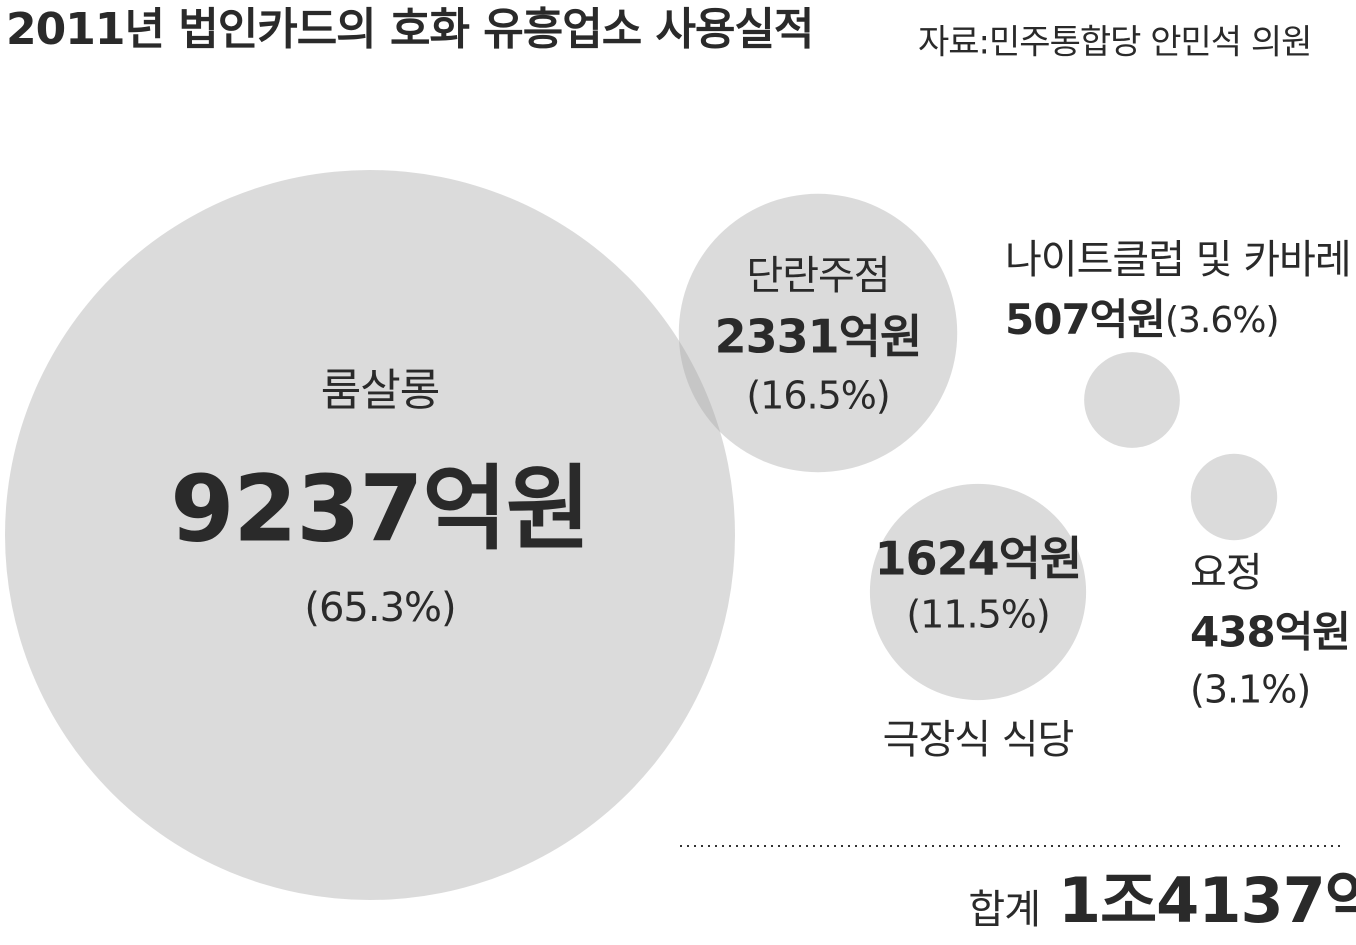 This screenshot has height=945, width=1356. I want to click on value-share-label: 507억원(3.6%), so click(1142, 319).